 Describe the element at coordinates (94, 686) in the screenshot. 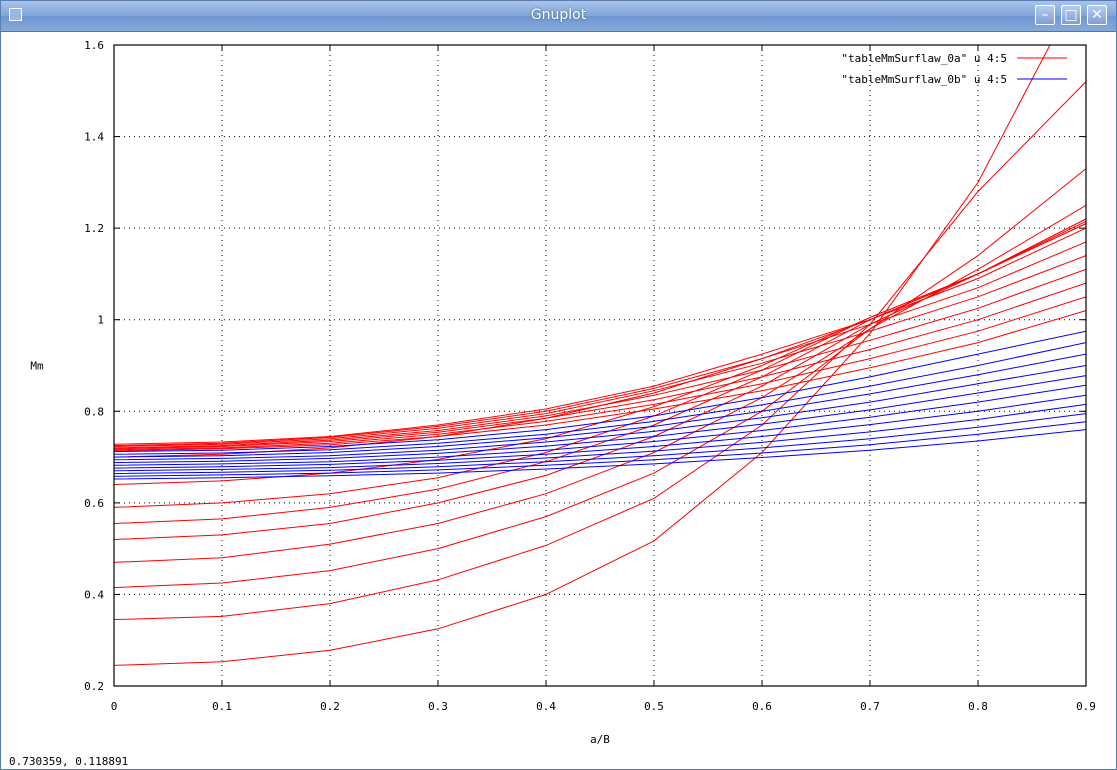

I see `y-tick-label: 0.2` at that location.